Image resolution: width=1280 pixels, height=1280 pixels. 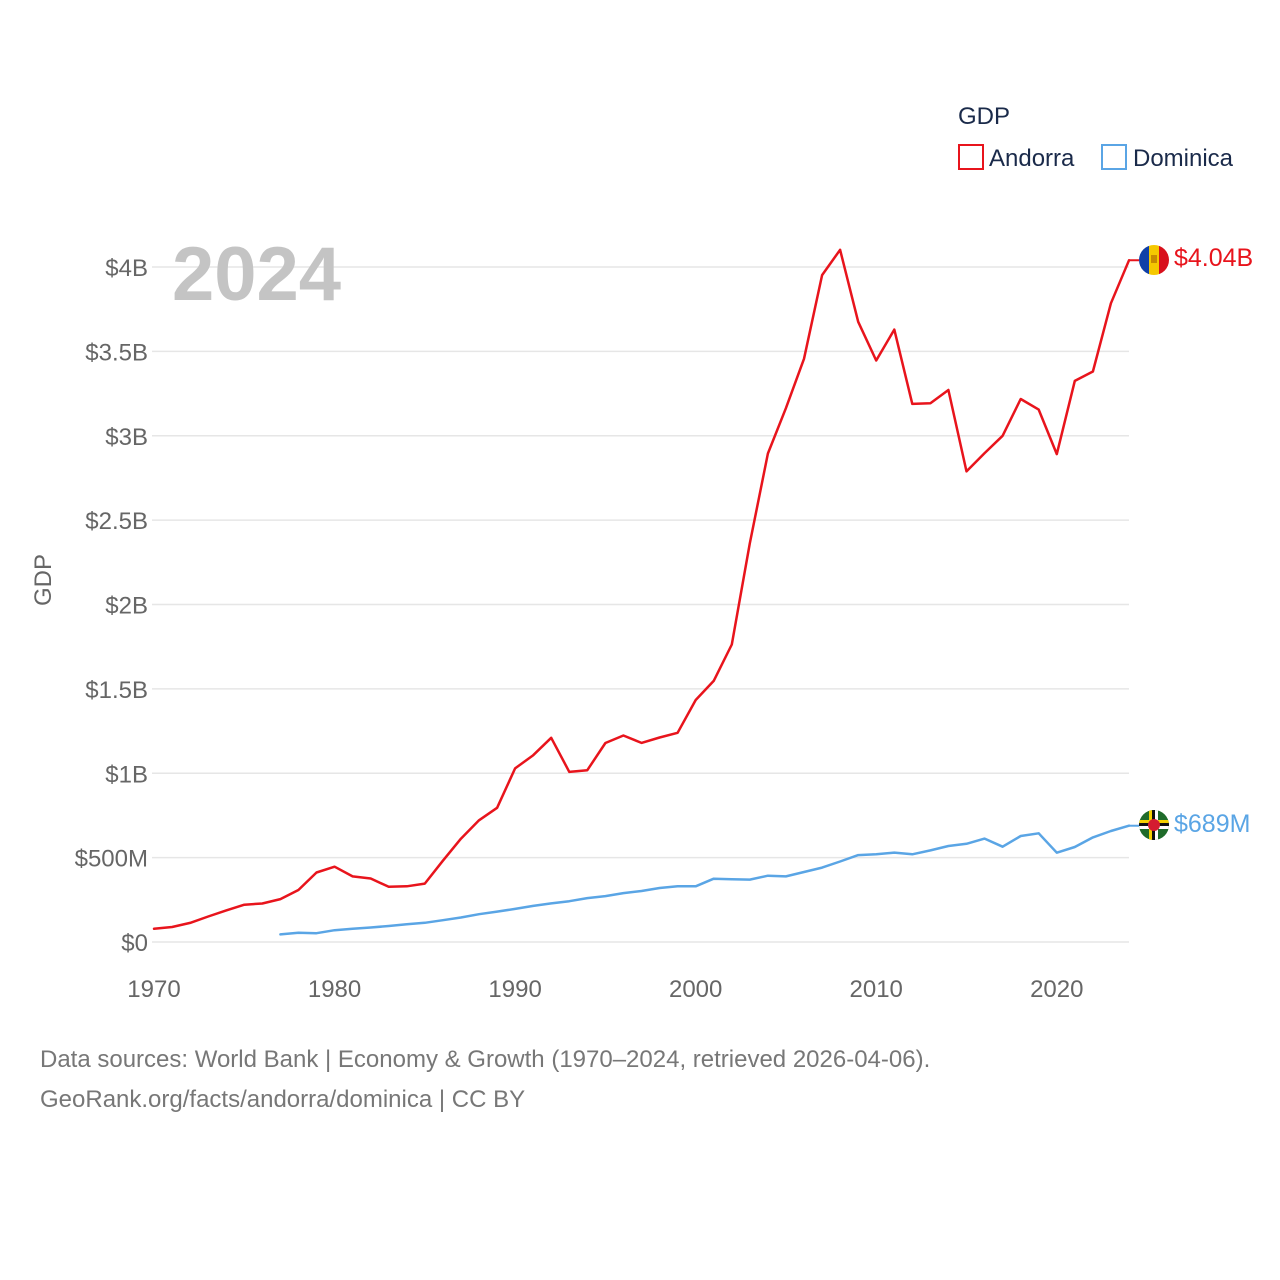 I want to click on y-tick-label: $4B, so click(x=126, y=268).